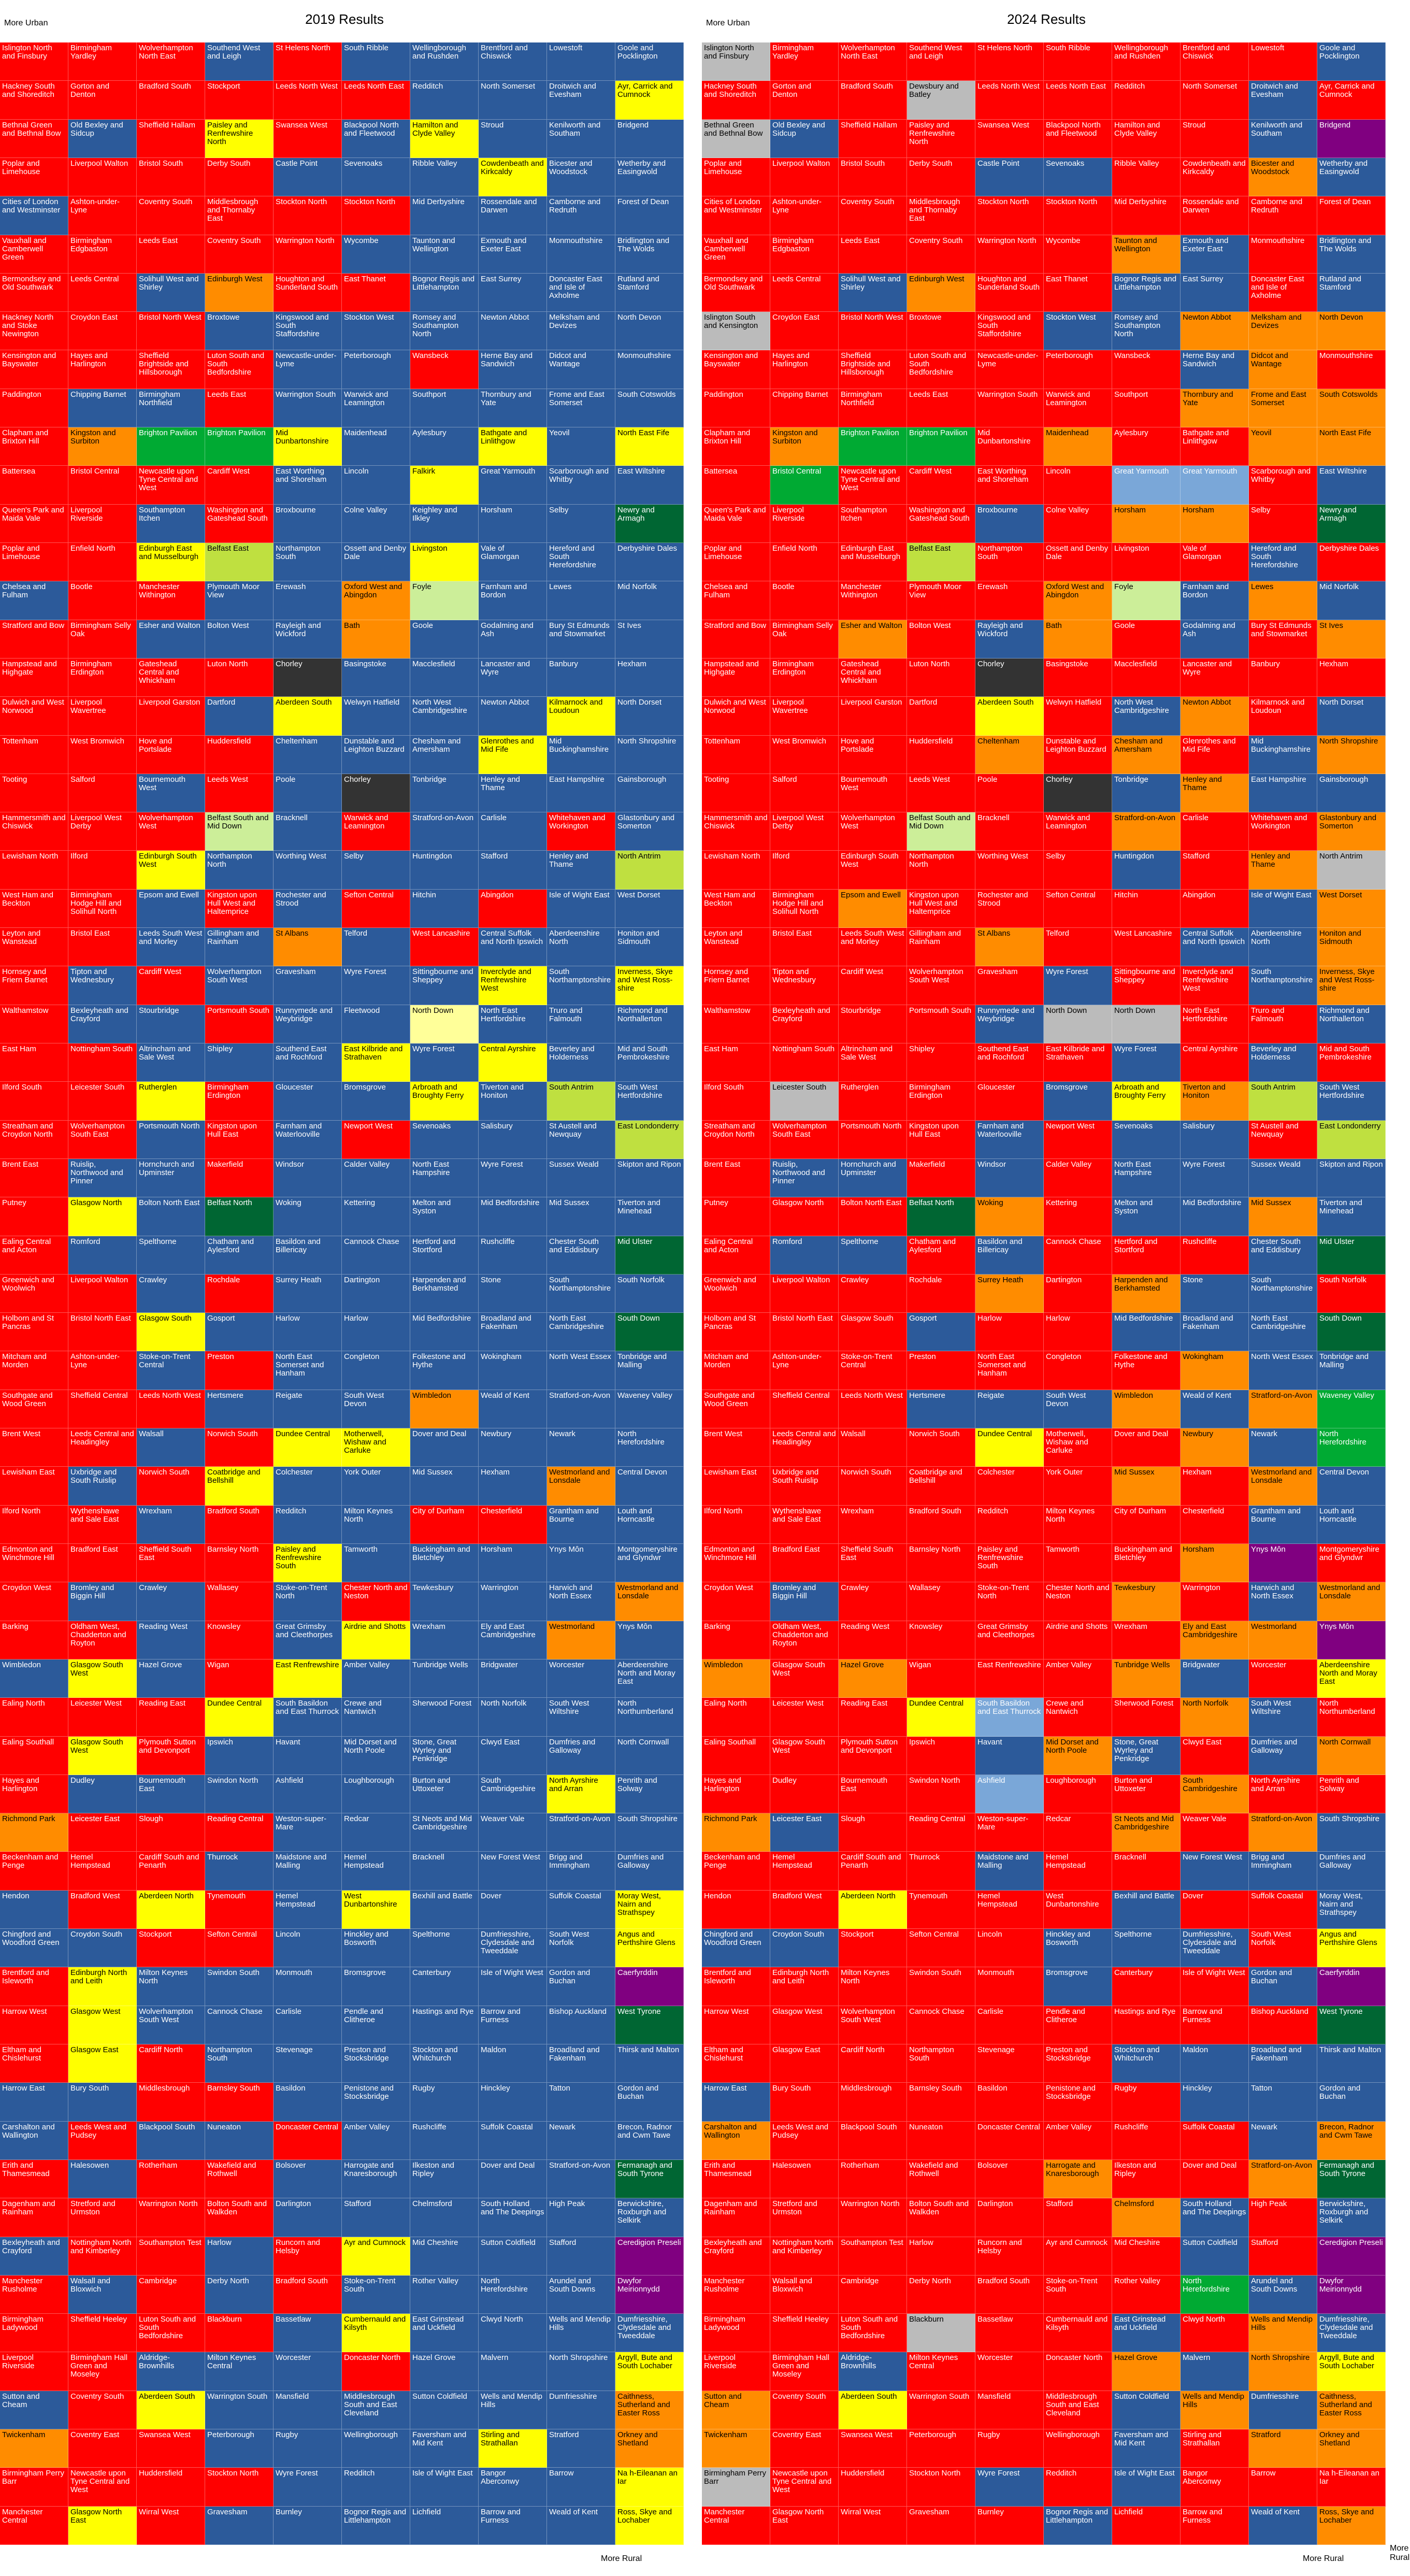  Describe the element at coordinates (376, 563) in the screenshot. I see `constituency-tile: Ossett and Denby Dale` at that location.